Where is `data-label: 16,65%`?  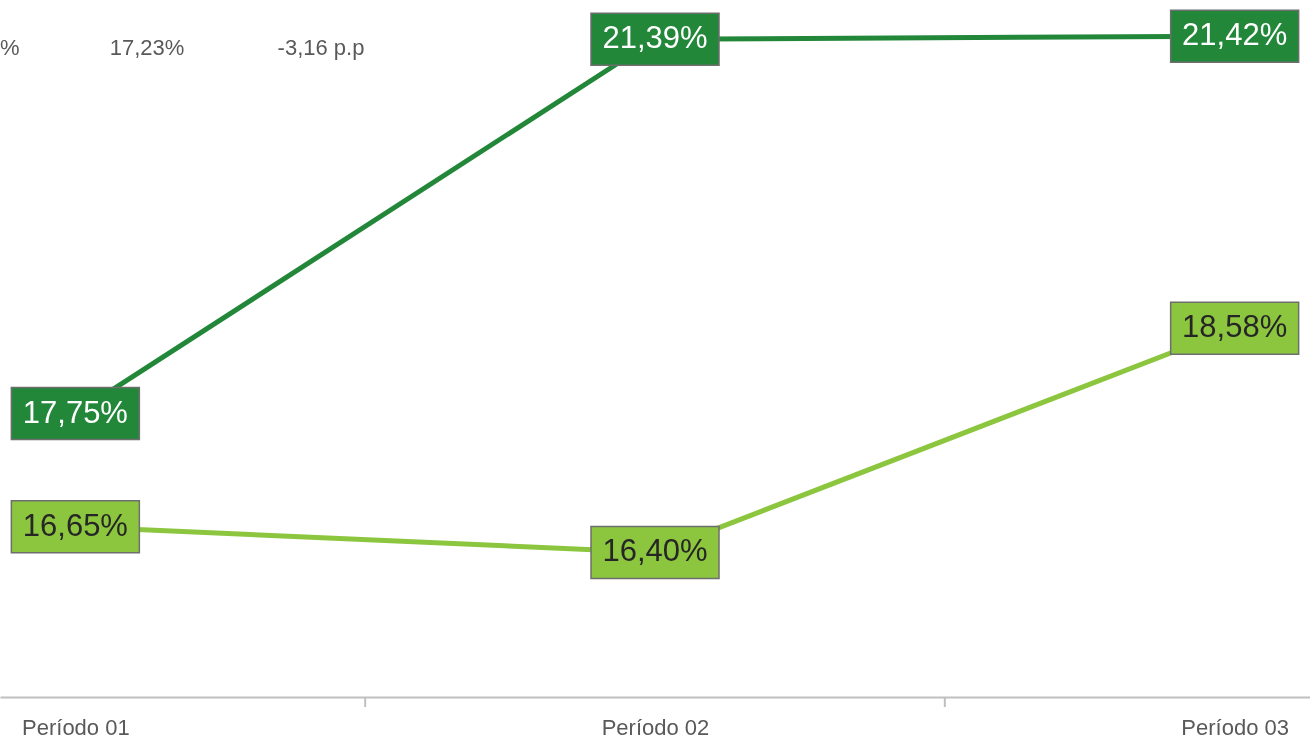
data-label: 16,65% is located at coordinates (75, 525).